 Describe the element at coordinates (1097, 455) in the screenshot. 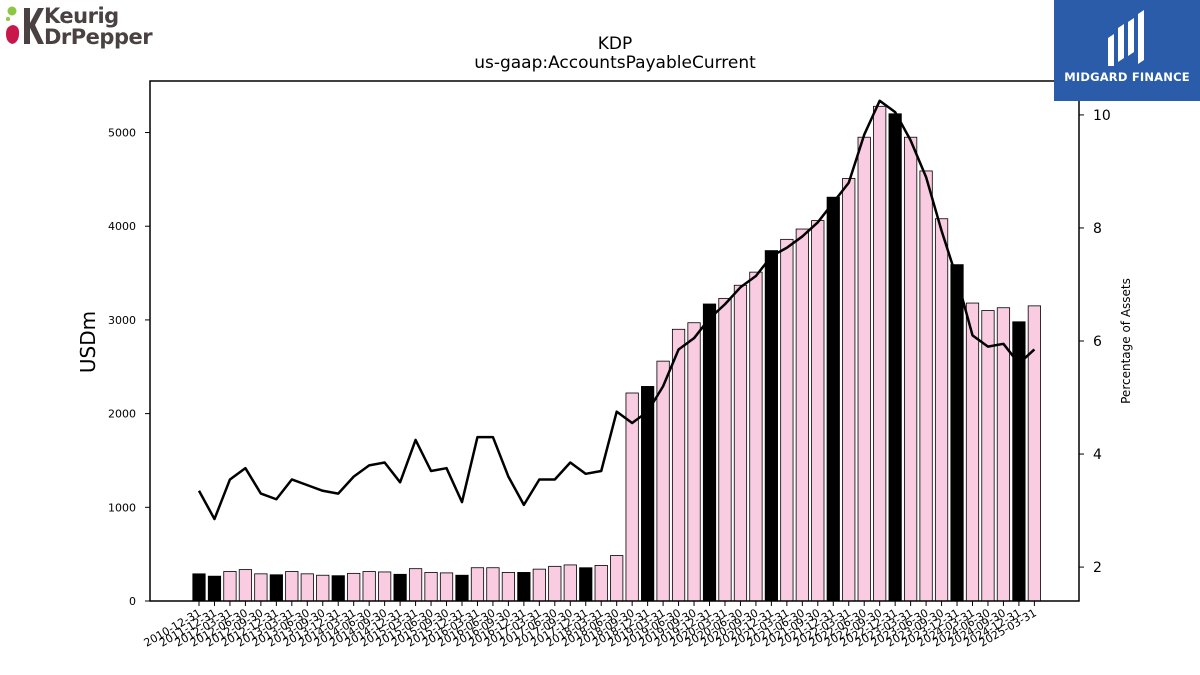

I see `y2-tick-label: 4` at that location.